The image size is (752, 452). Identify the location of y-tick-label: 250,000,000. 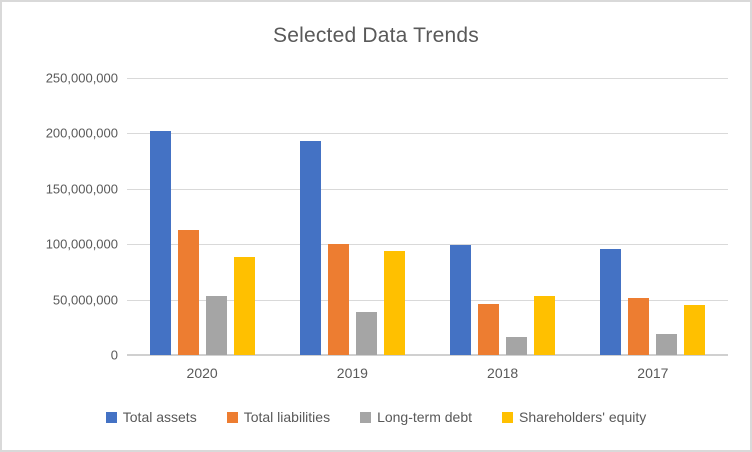
(81, 78).